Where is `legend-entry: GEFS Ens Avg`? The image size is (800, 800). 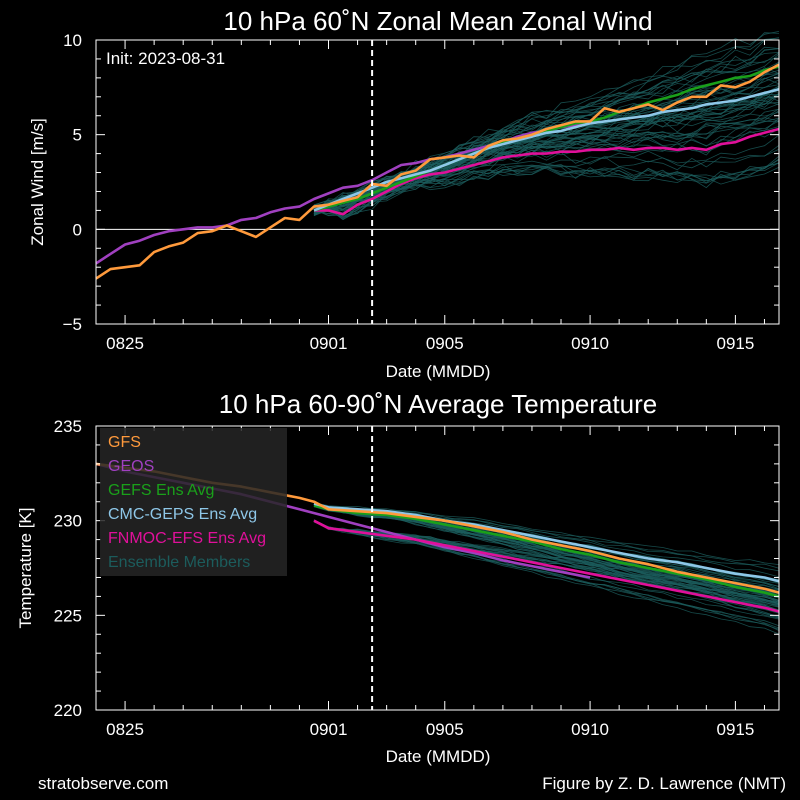 legend-entry: GEFS Ens Avg is located at coordinates (161, 490).